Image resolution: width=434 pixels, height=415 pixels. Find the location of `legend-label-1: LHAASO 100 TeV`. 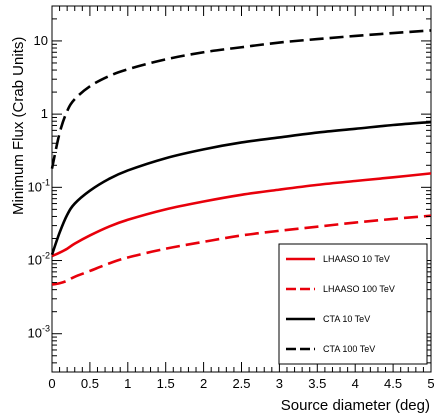

legend-label-1: LHAASO 100 TeV is located at coordinates (359, 289).